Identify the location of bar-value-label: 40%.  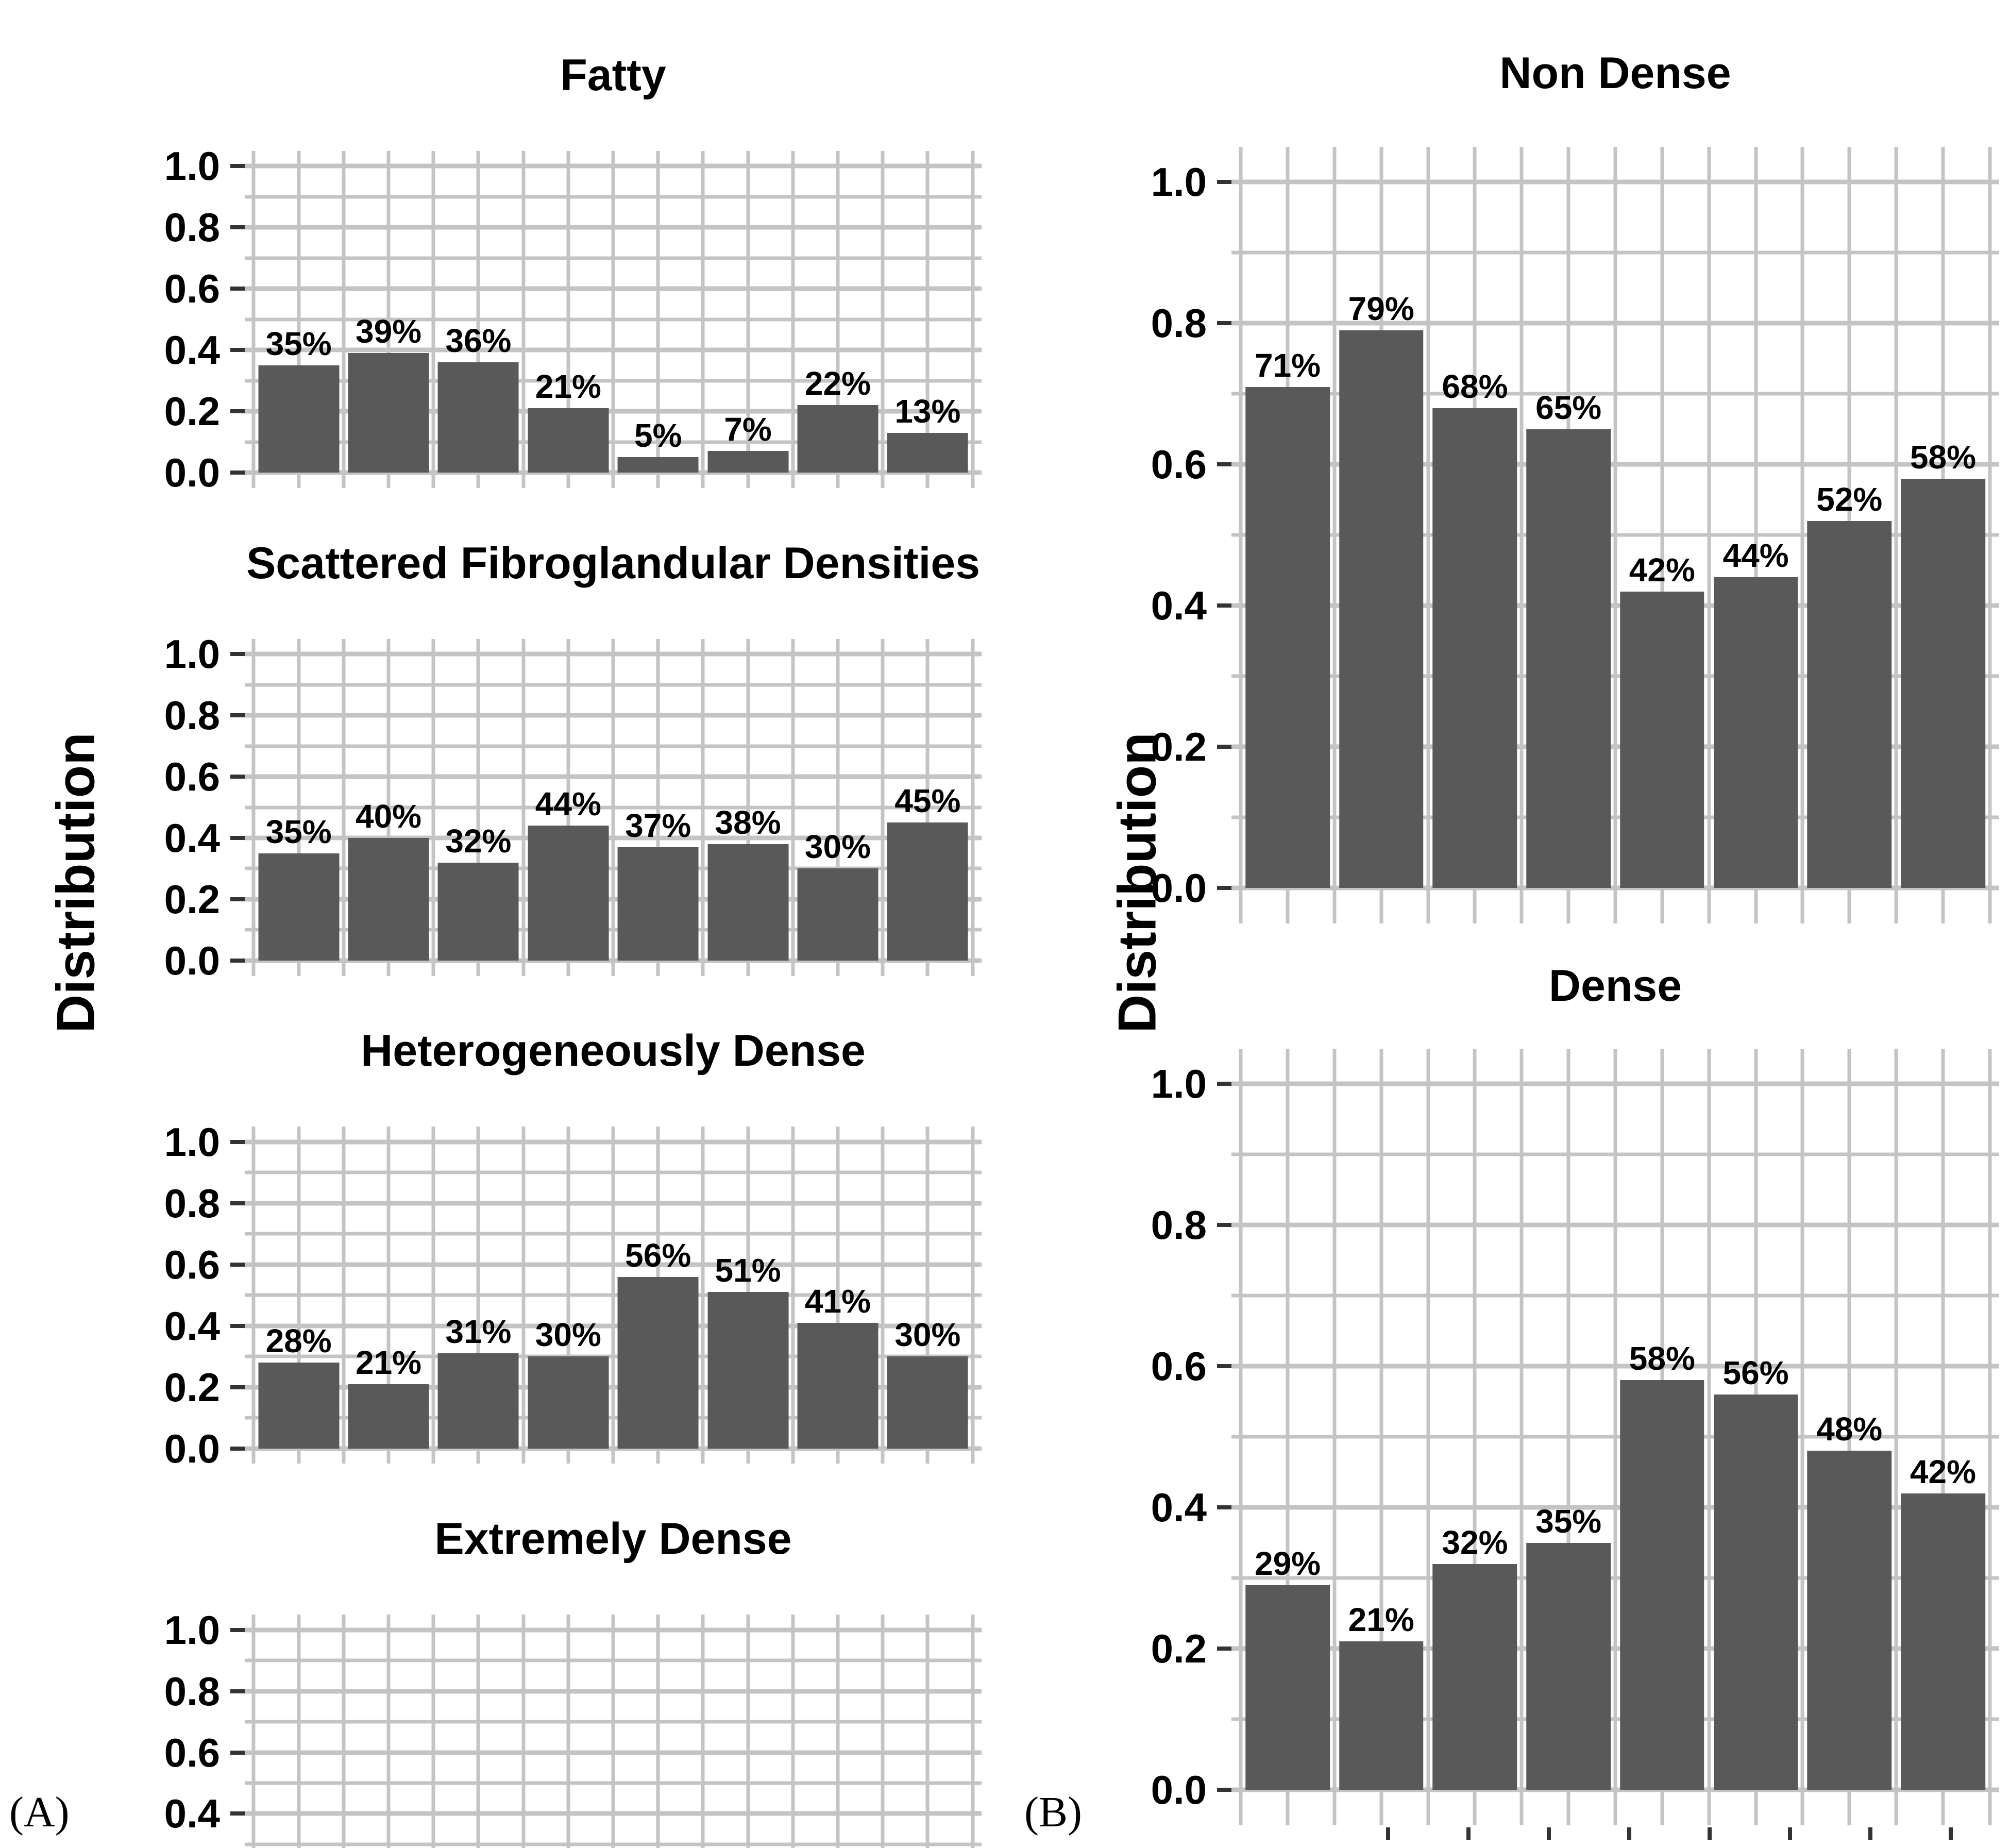
(388, 816).